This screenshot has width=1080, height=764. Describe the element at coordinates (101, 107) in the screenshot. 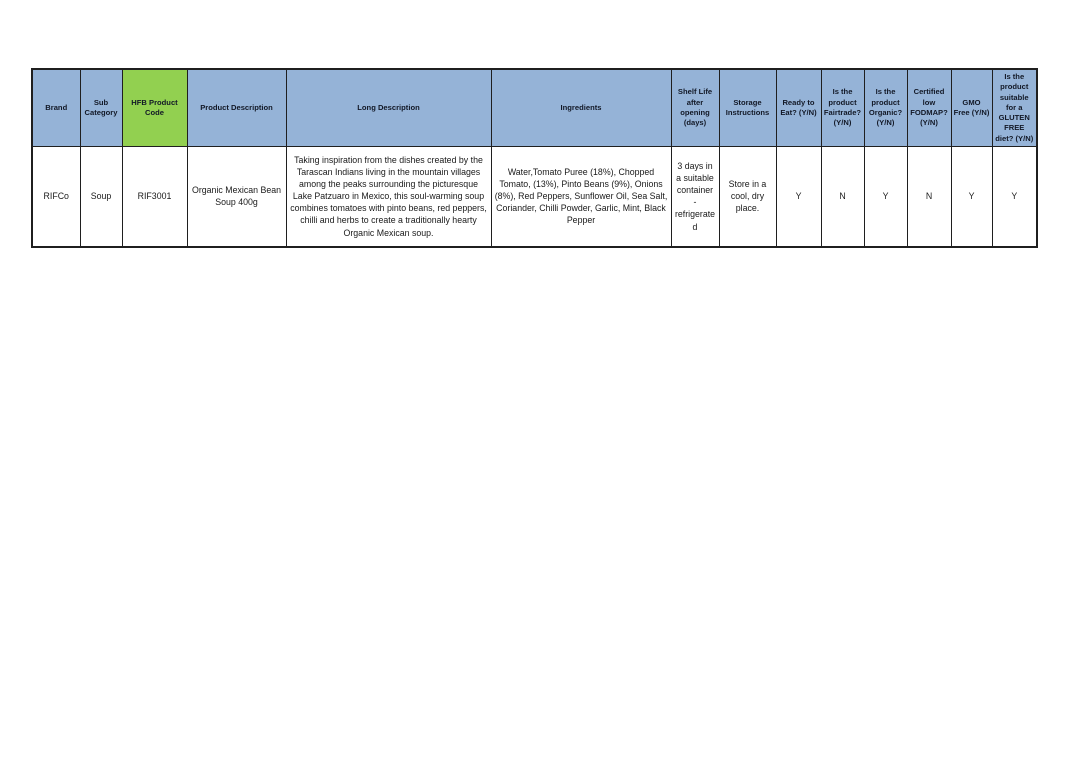

I see `header-cell-sub-category: Sub Category` at that location.